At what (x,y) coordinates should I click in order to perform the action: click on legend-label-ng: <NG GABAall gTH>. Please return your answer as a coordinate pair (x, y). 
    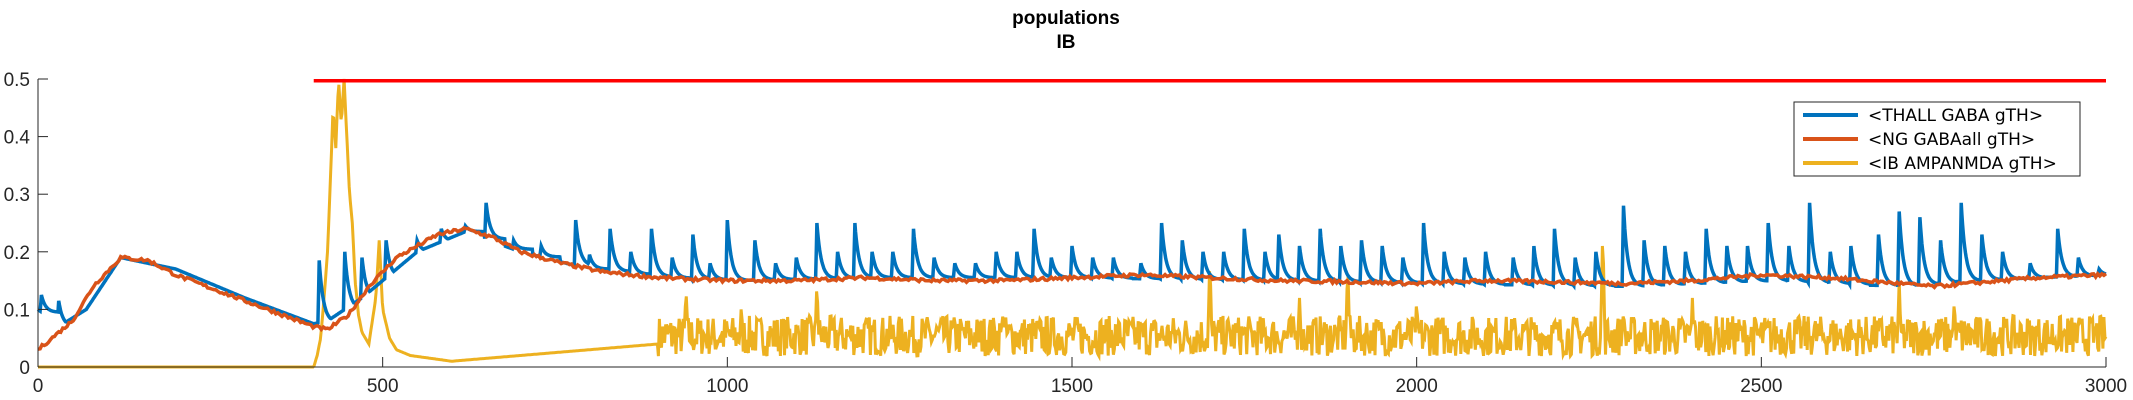
    Looking at the image, I should click on (1951, 140).